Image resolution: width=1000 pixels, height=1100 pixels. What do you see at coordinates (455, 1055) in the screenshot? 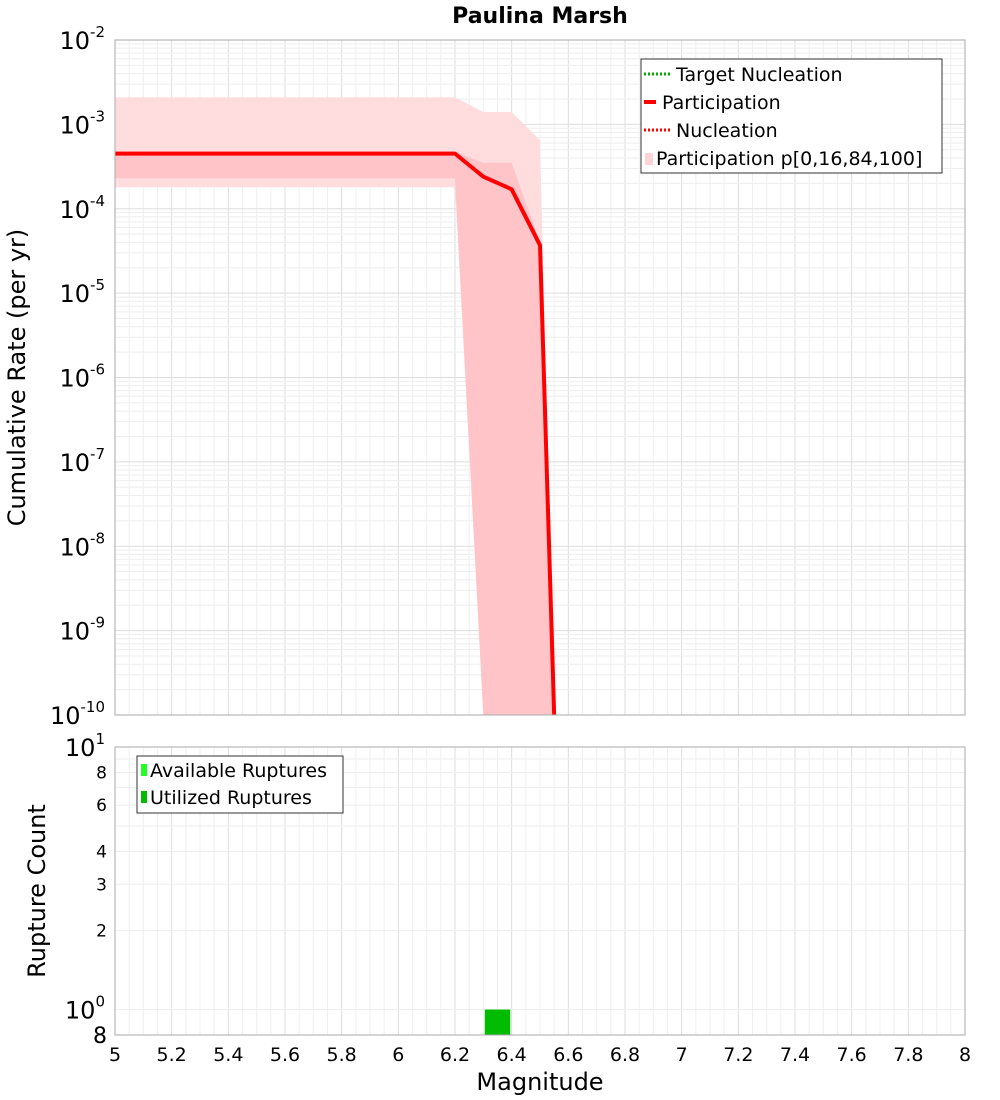
I see `x-tick-label: 6.2` at bounding box center [455, 1055].